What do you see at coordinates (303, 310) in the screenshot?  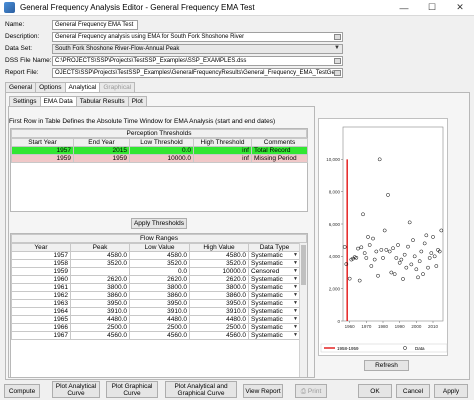 I see `flow-scrollbar` at bounding box center [303, 310].